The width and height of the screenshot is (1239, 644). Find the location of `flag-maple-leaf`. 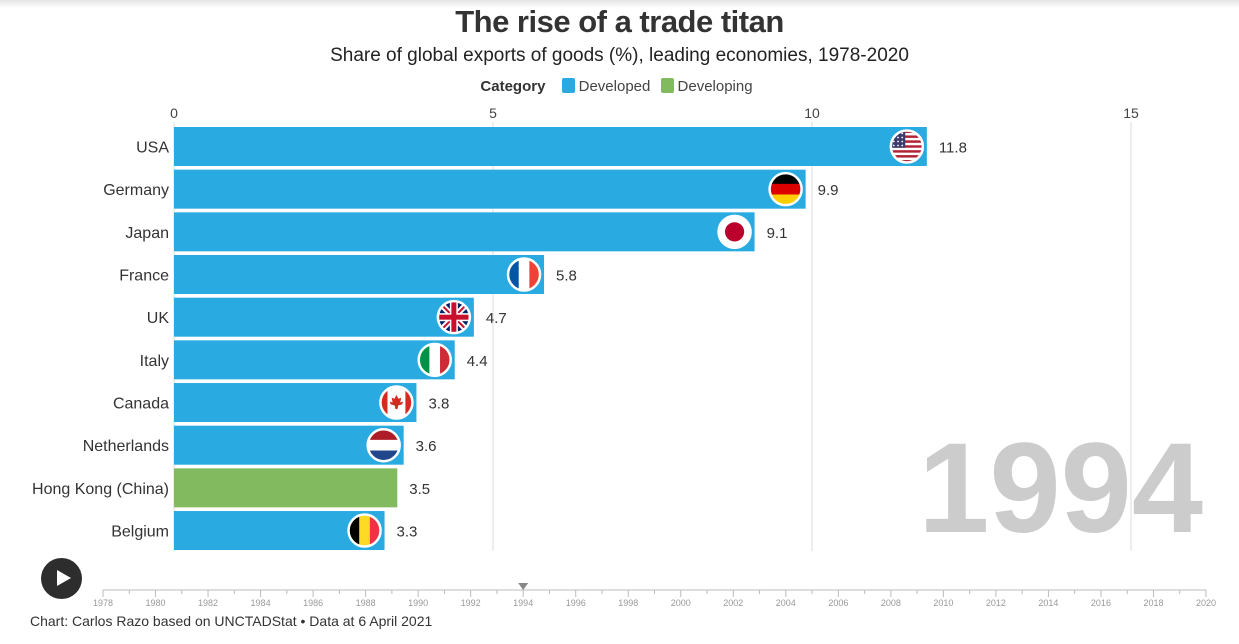

flag-maple-leaf is located at coordinates (396, 402).